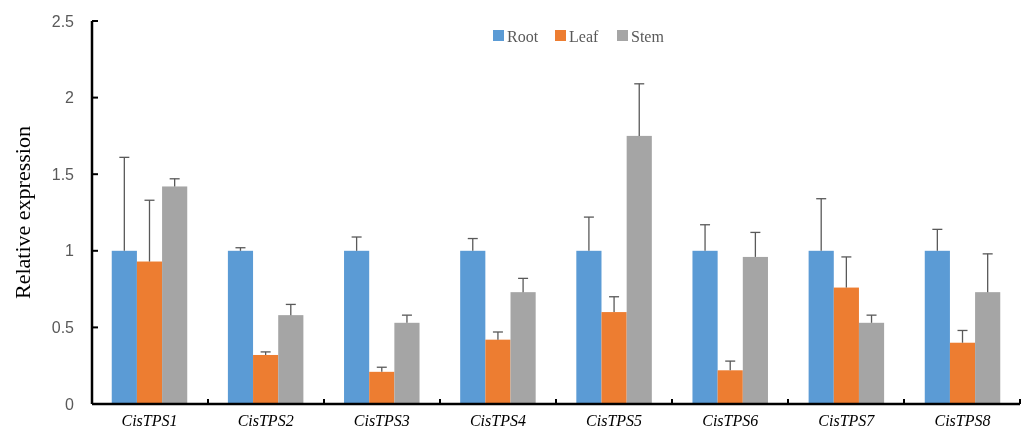 Image resolution: width=1026 pixels, height=431 pixels. What do you see at coordinates (70, 98) in the screenshot?
I see `y-tick-label: 2` at bounding box center [70, 98].